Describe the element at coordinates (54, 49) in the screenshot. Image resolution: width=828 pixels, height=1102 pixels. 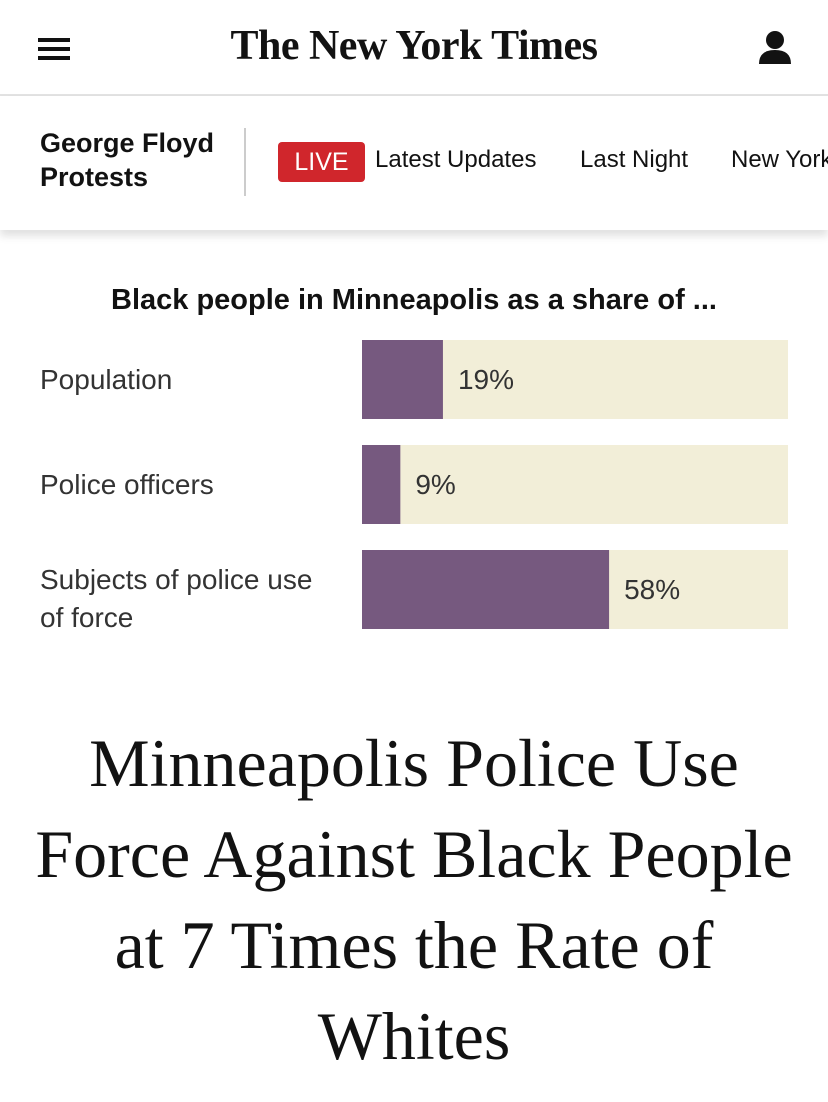
I see `menu-icon` at that location.